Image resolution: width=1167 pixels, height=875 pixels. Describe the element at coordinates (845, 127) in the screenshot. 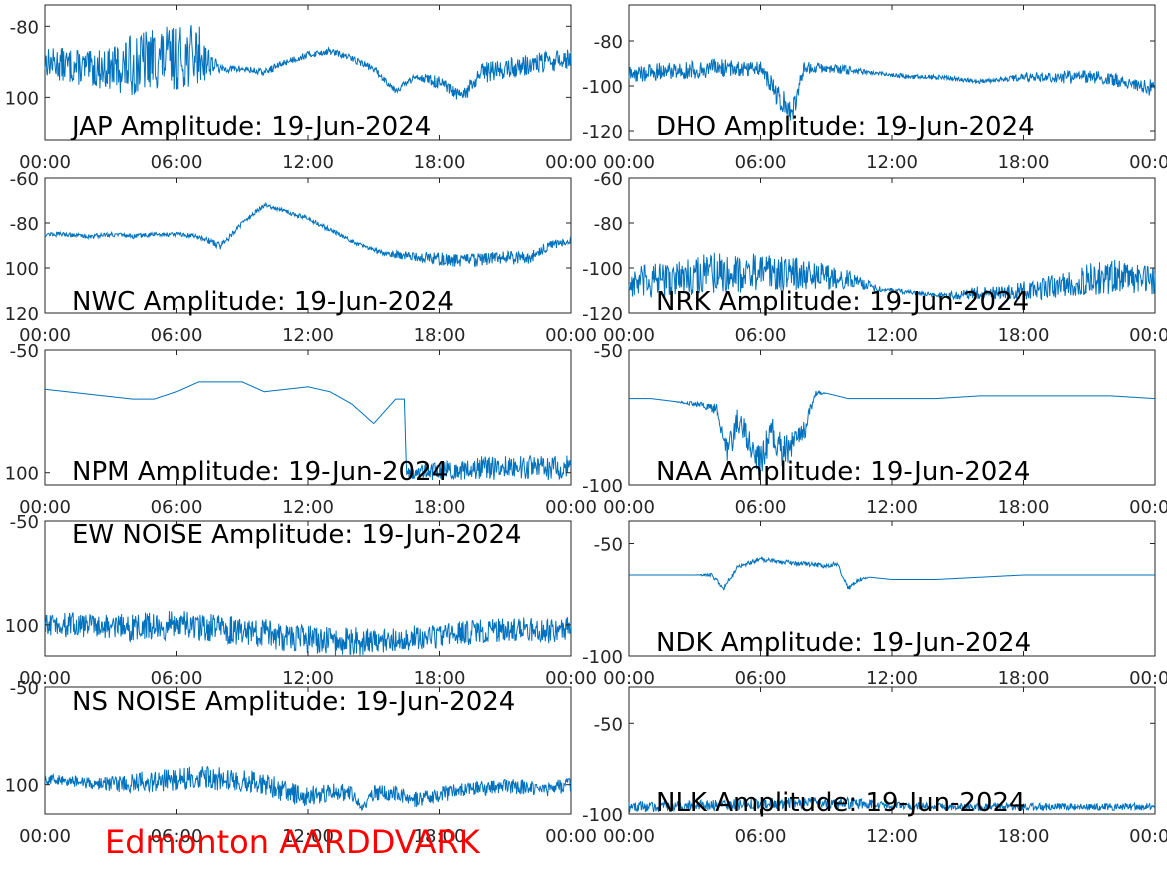

I see `chart-title: DHO Amplitude: 19-Jun-2024` at that location.